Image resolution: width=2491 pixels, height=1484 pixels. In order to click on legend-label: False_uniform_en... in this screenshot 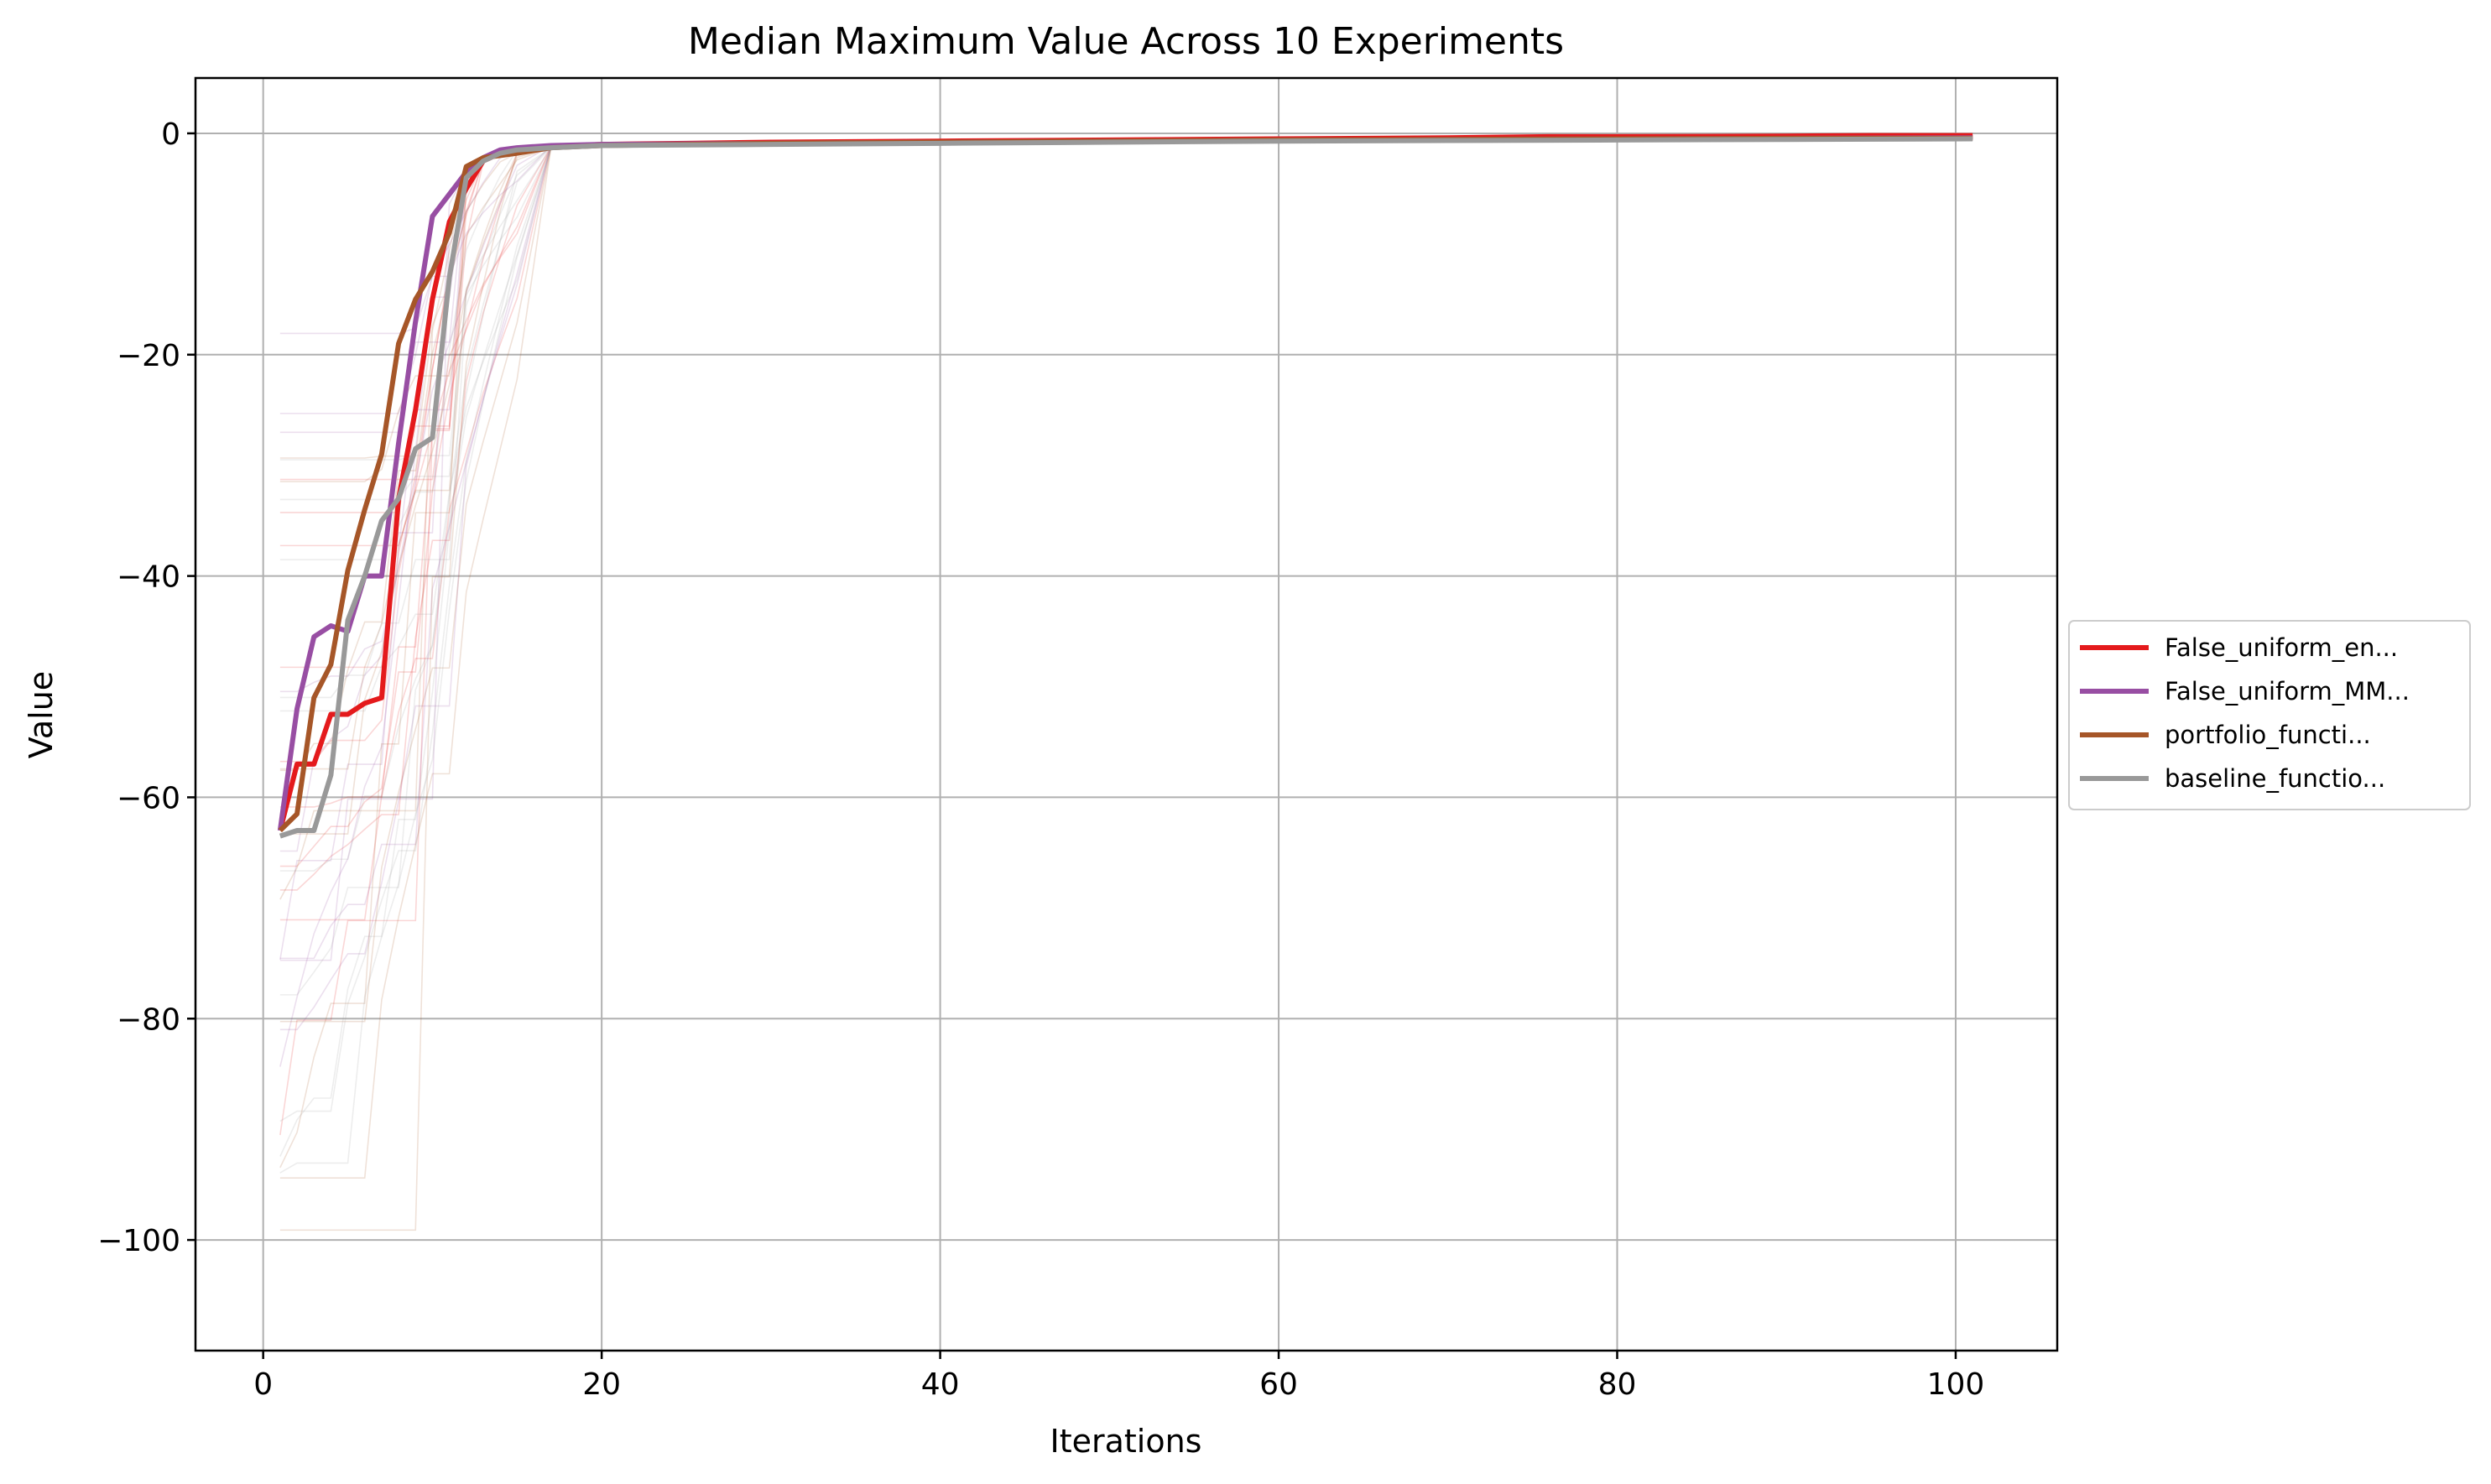, I will do `click(2281, 647)`.